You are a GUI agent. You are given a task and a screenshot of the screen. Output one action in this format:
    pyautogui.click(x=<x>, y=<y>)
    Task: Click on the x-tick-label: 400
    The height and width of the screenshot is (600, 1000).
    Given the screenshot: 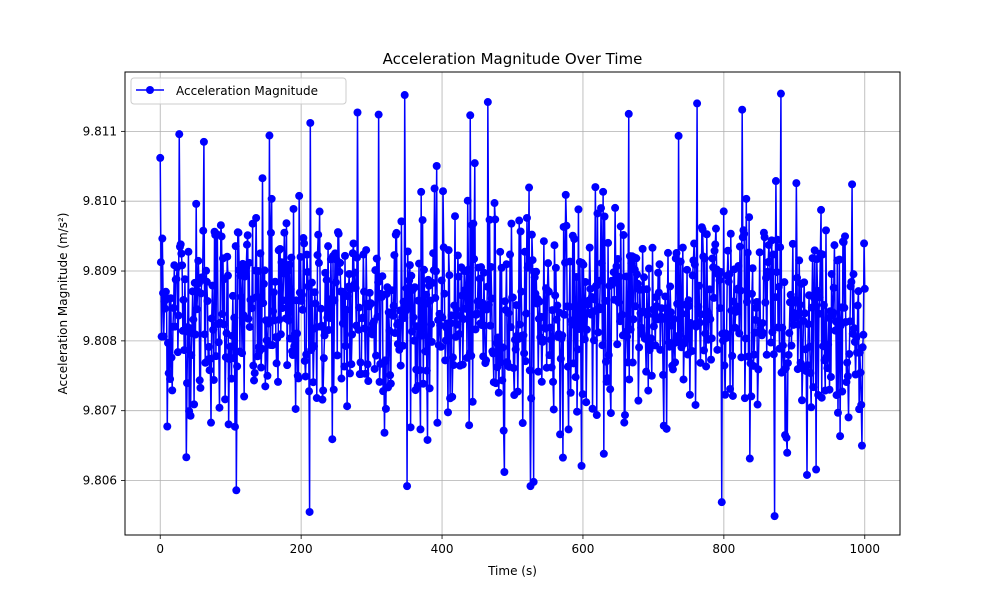 What is the action you would take?
    pyautogui.click(x=442, y=549)
    